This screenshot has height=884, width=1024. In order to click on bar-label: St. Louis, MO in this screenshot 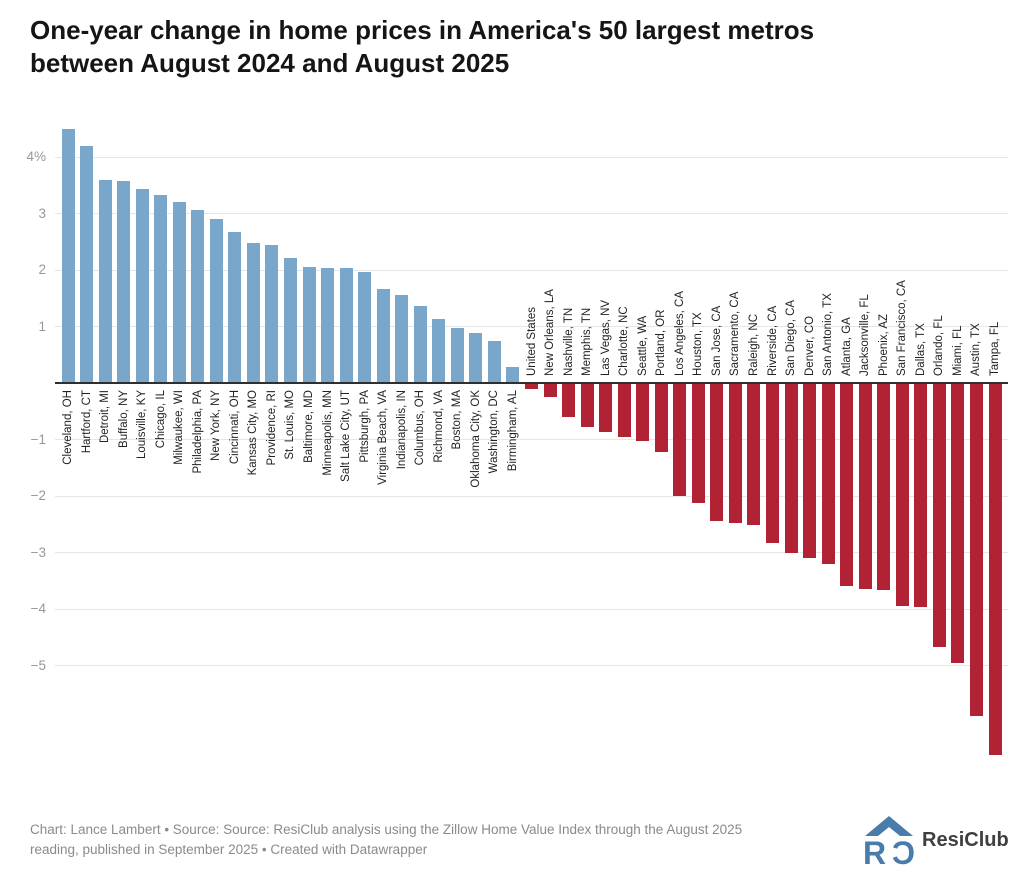, I will do `click(290, 425)`.